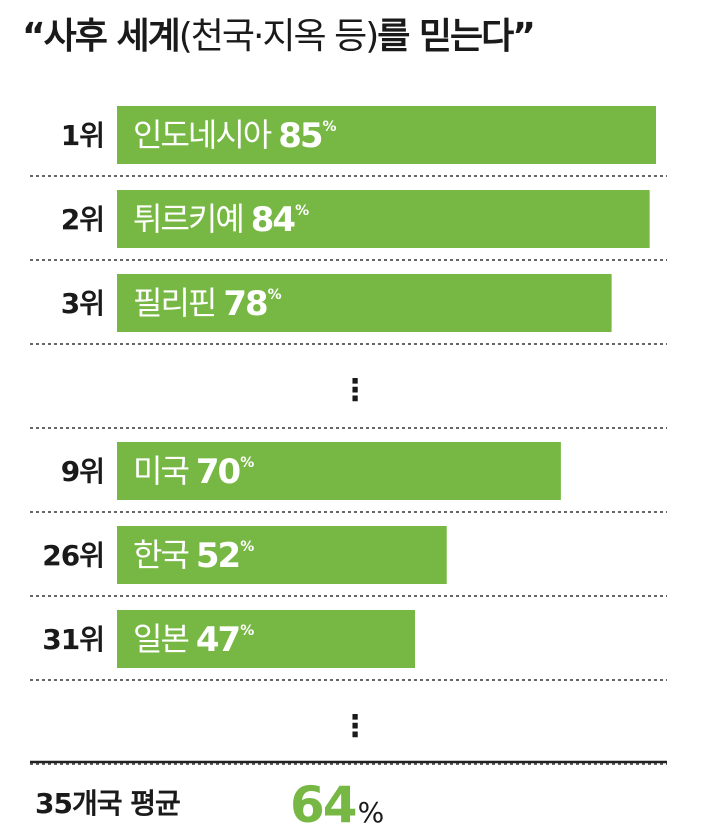 Image resolution: width=707 pixels, height=838 pixels. What do you see at coordinates (160, 471) in the screenshot?
I see `country-label: 미국` at bounding box center [160, 471].